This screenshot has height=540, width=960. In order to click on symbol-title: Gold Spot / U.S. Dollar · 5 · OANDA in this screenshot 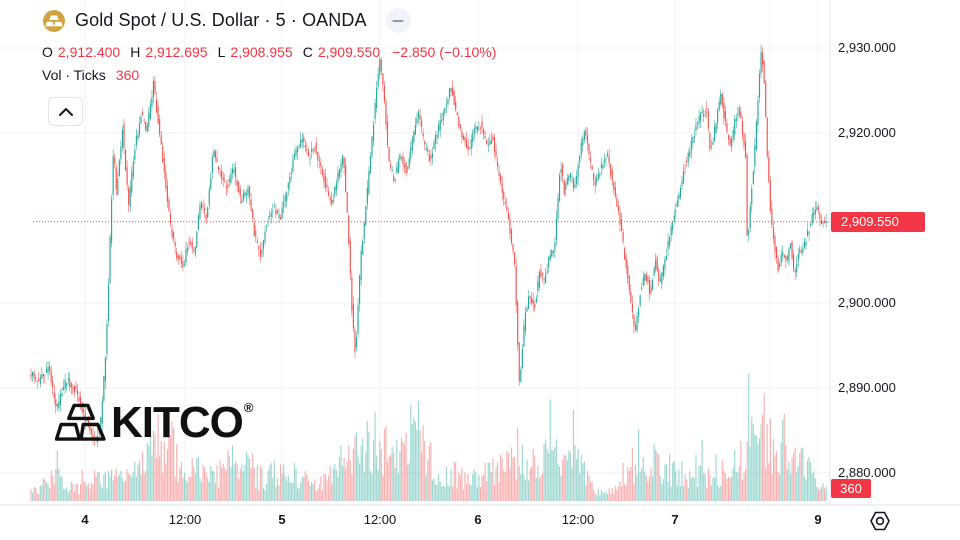, I will do `click(221, 20)`.